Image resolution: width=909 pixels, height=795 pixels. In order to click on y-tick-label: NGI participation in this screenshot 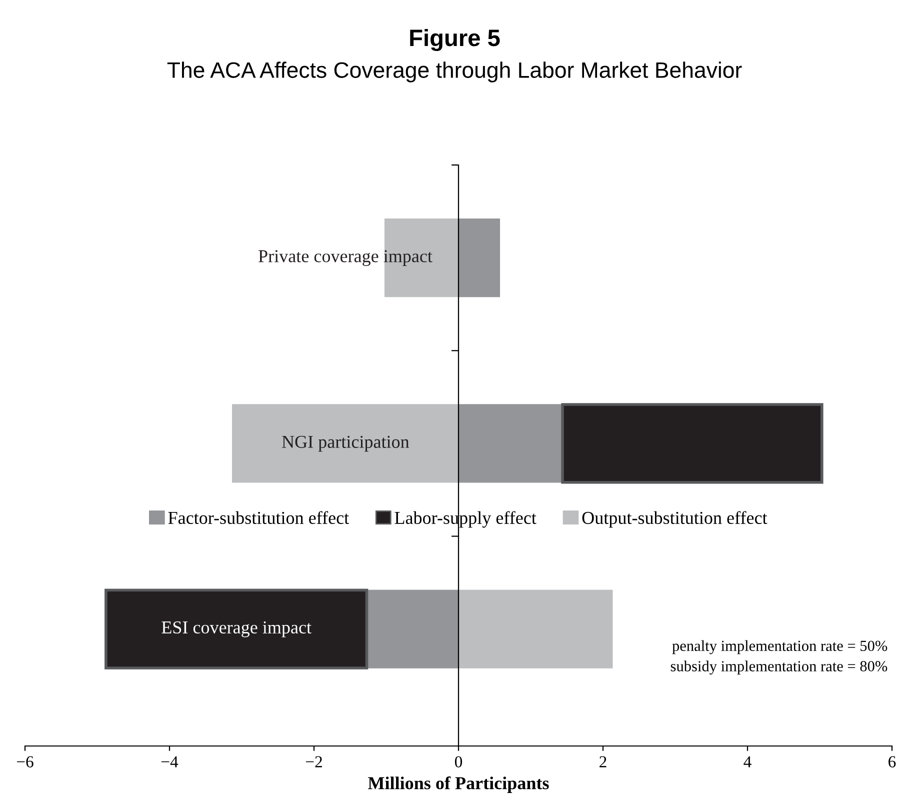, I will do `click(346, 444)`.